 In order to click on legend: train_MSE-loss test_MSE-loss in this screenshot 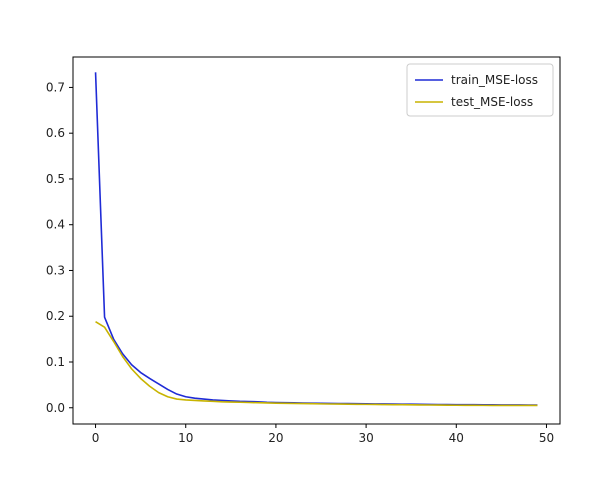, I will do `click(480, 90)`.